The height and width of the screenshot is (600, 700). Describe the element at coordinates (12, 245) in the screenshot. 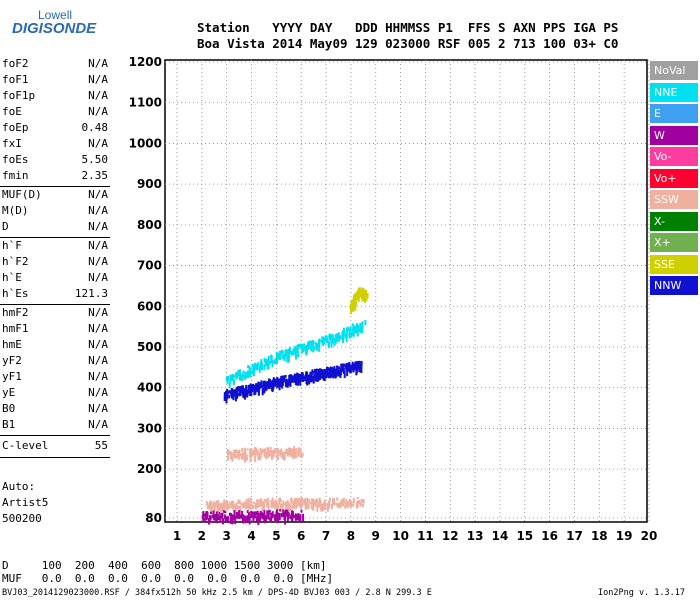

I see `param-name: h`F` at that location.